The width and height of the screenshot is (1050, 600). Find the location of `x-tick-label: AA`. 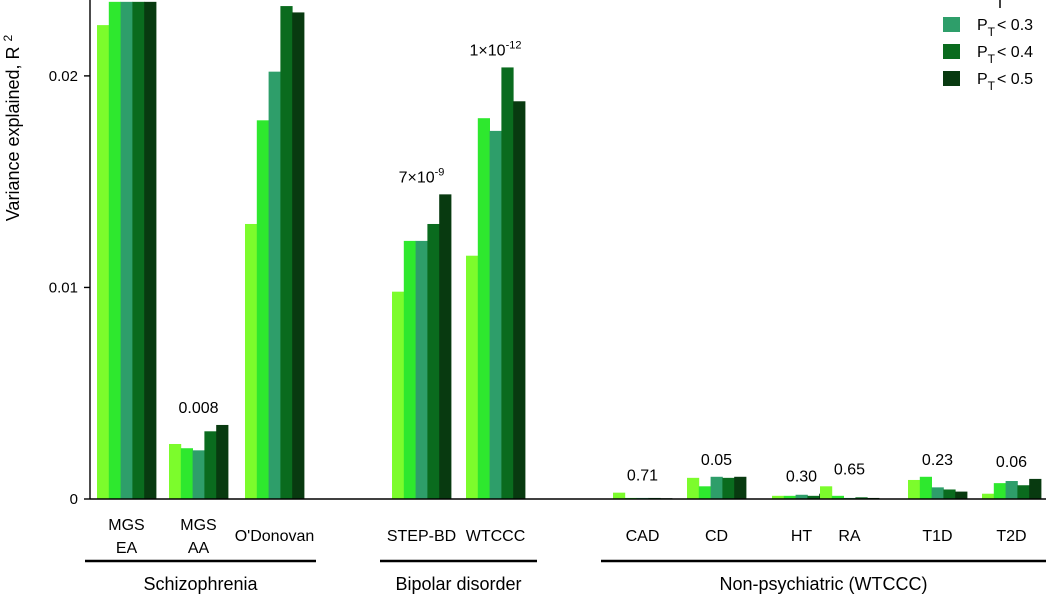

x-tick-label: AA is located at coordinates (199, 548).